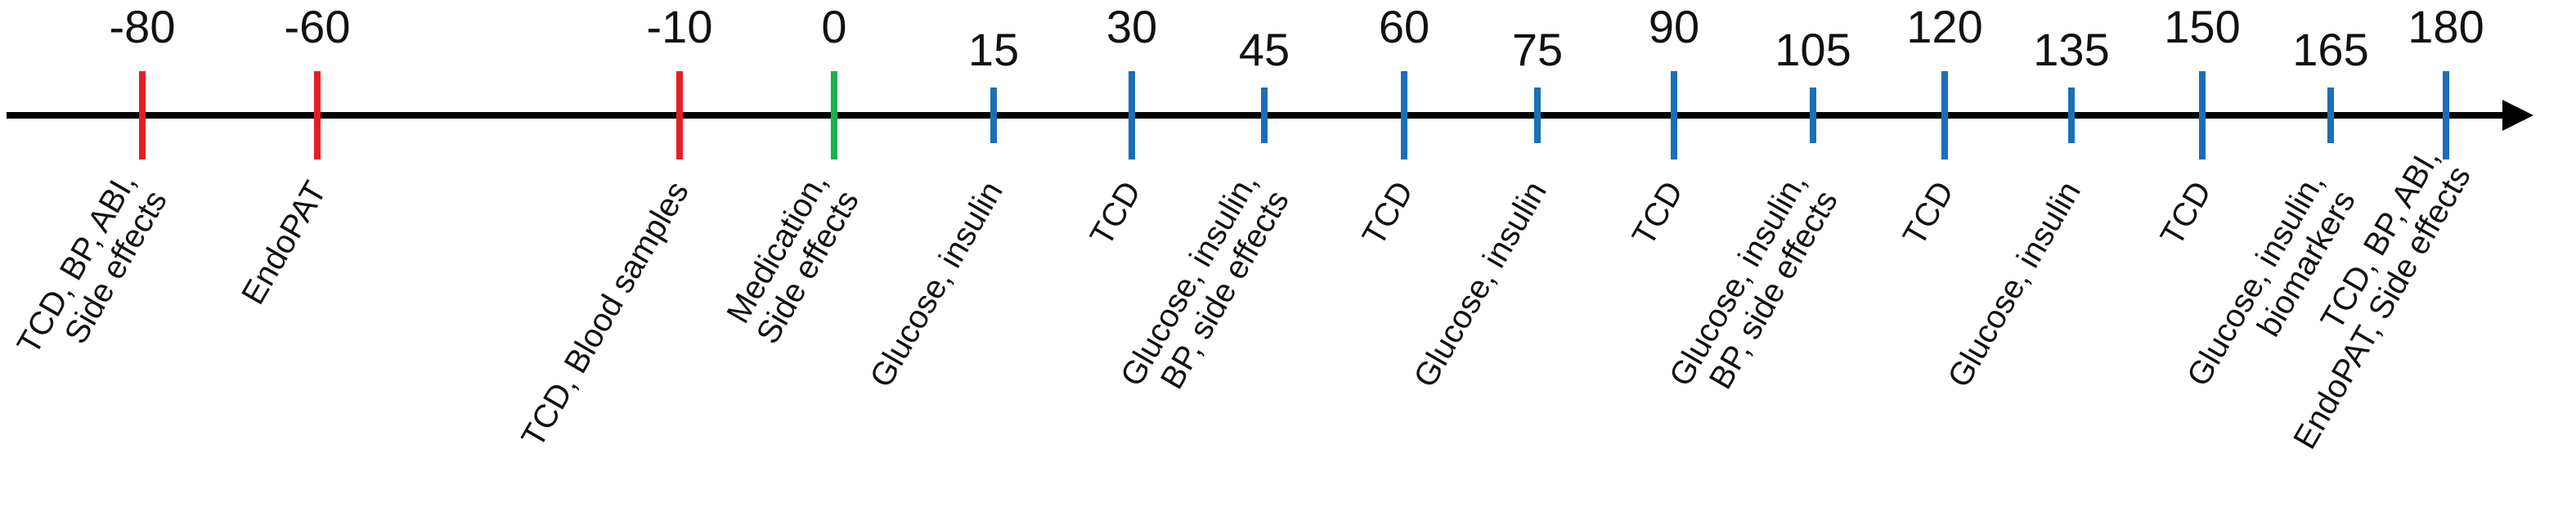  What do you see at coordinates (2517, 115) in the screenshot?
I see `axis-arrowhead` at bounding box center [2517, 115].